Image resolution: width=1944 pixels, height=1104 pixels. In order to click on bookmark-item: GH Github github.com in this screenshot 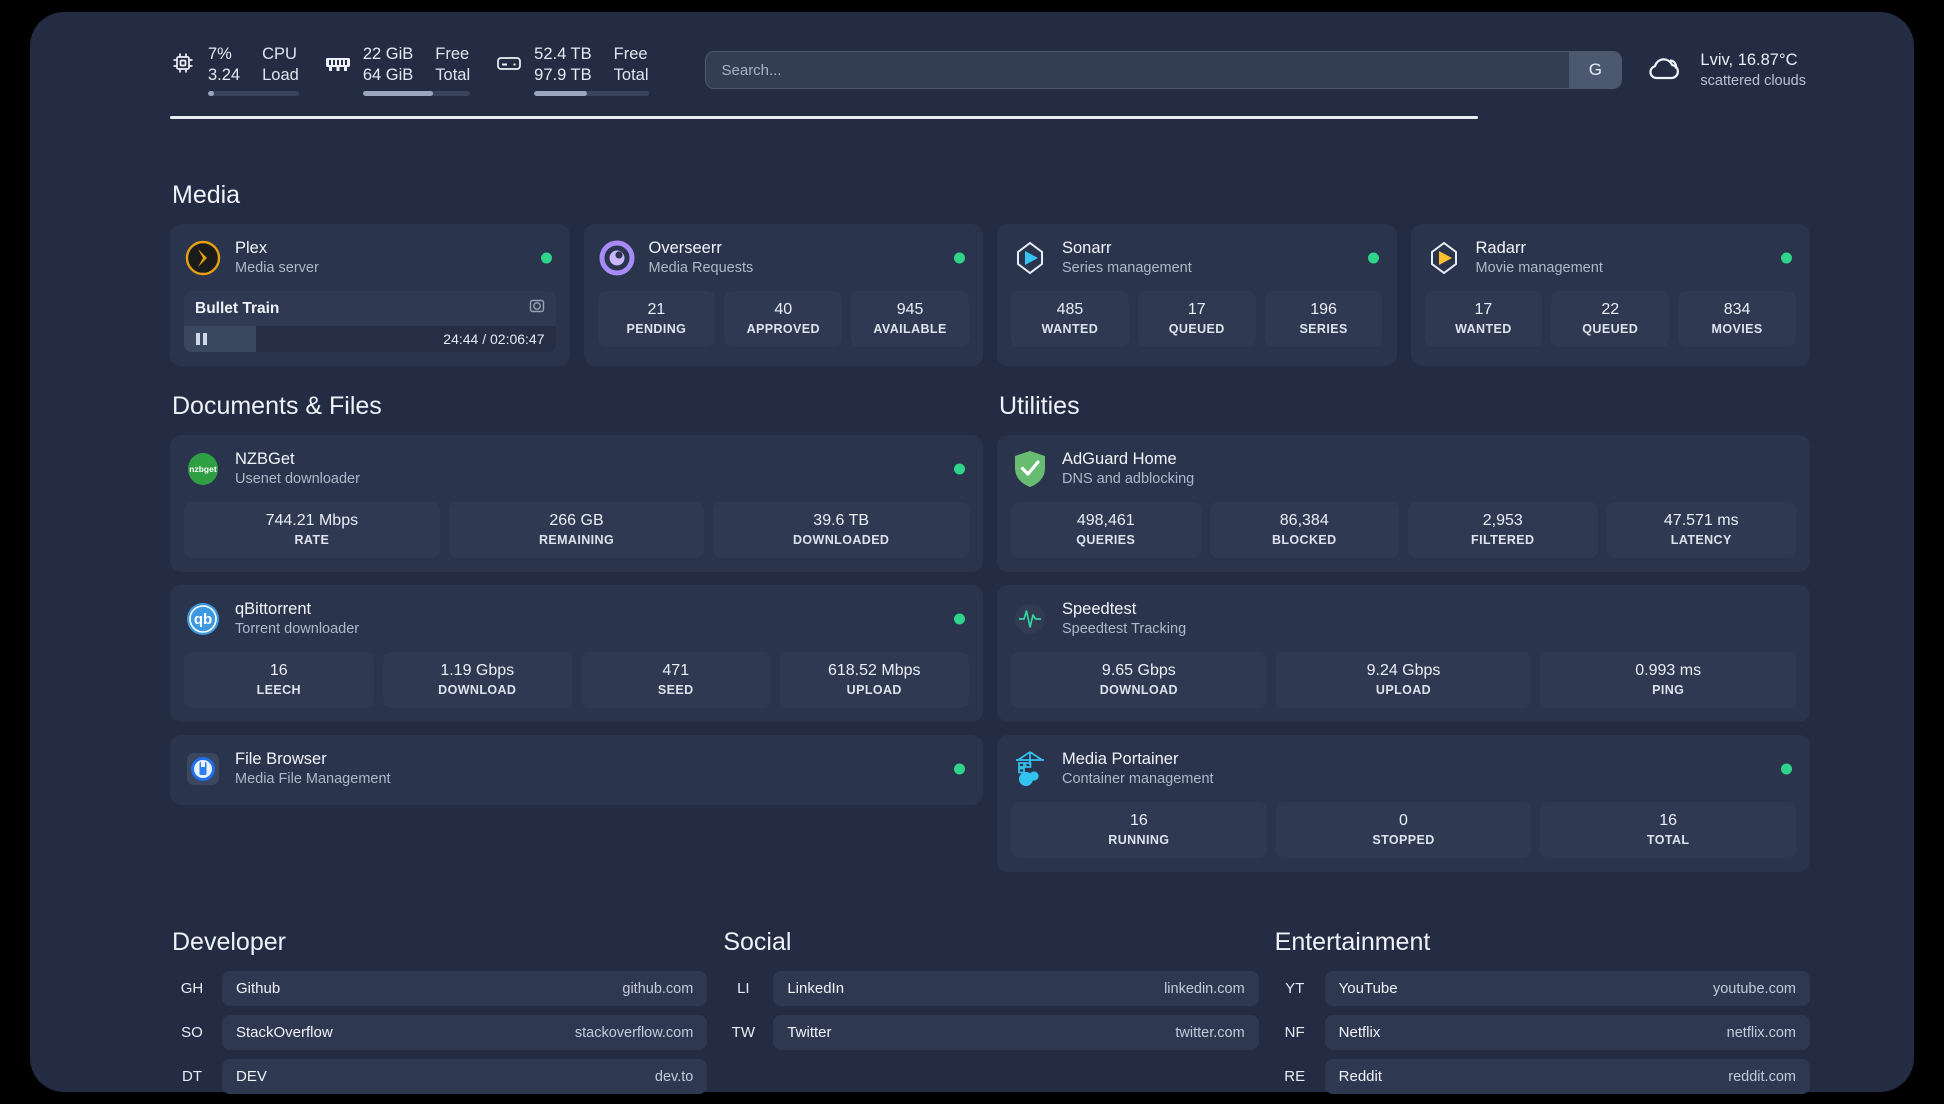, I will do `click(439, 988)`.